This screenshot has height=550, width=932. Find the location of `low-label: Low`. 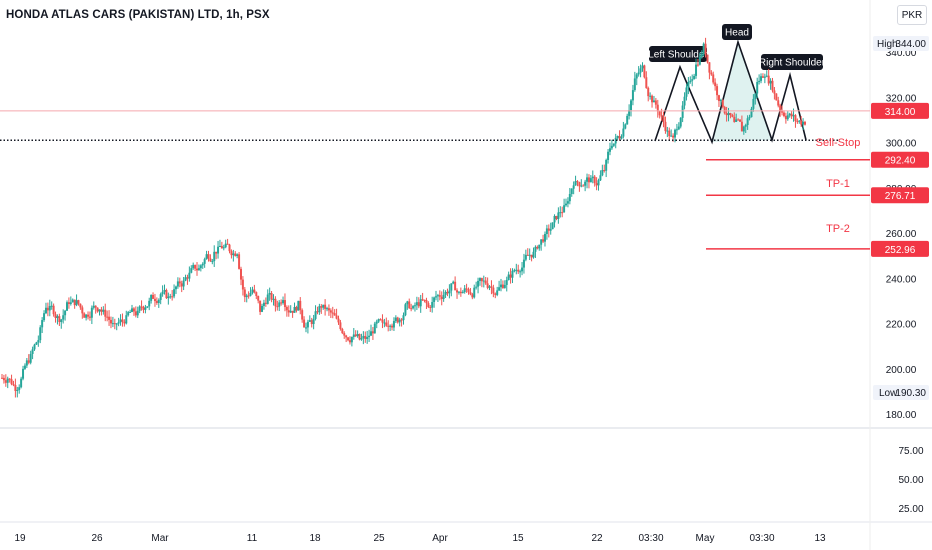

low-label: Low is located at coordinates (888, 393).